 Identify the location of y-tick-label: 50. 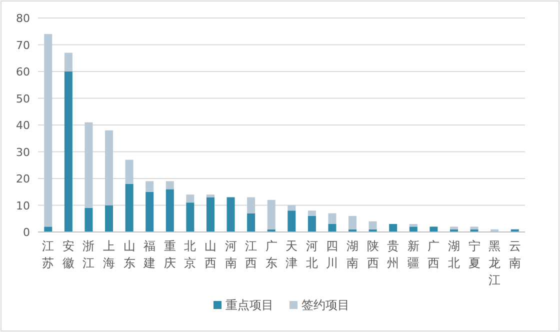
(23, 99).